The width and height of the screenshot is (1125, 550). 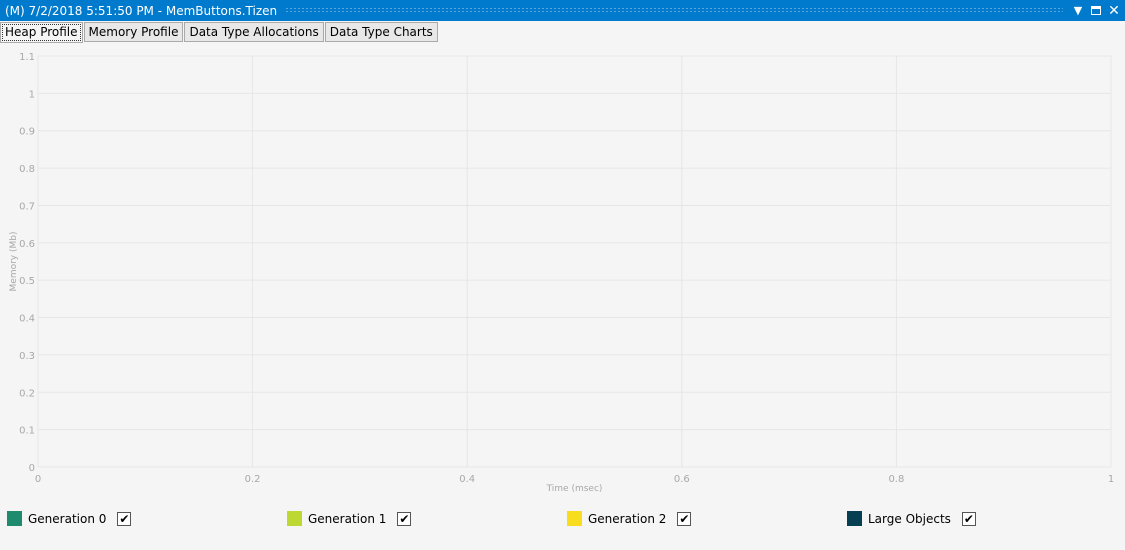 What do you see at coordinates (32, 468) in the screenshot?
I see `y-tick-label: 0` at bounding box center [32, 468].